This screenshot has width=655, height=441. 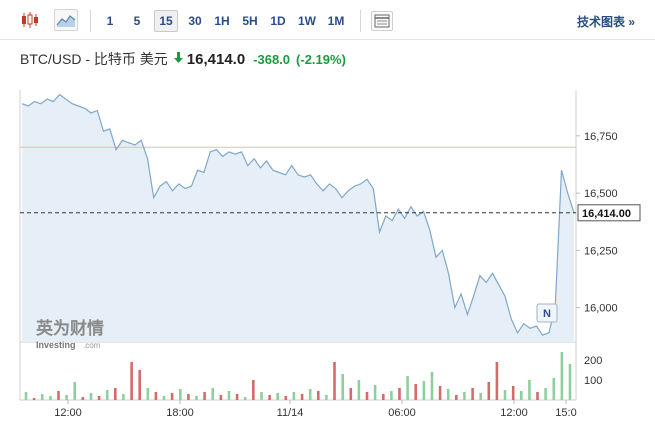 What do you see at coordinates (110, 21) in the screenshot?
I see `period-1: 1` at bounding box center [110, 21].